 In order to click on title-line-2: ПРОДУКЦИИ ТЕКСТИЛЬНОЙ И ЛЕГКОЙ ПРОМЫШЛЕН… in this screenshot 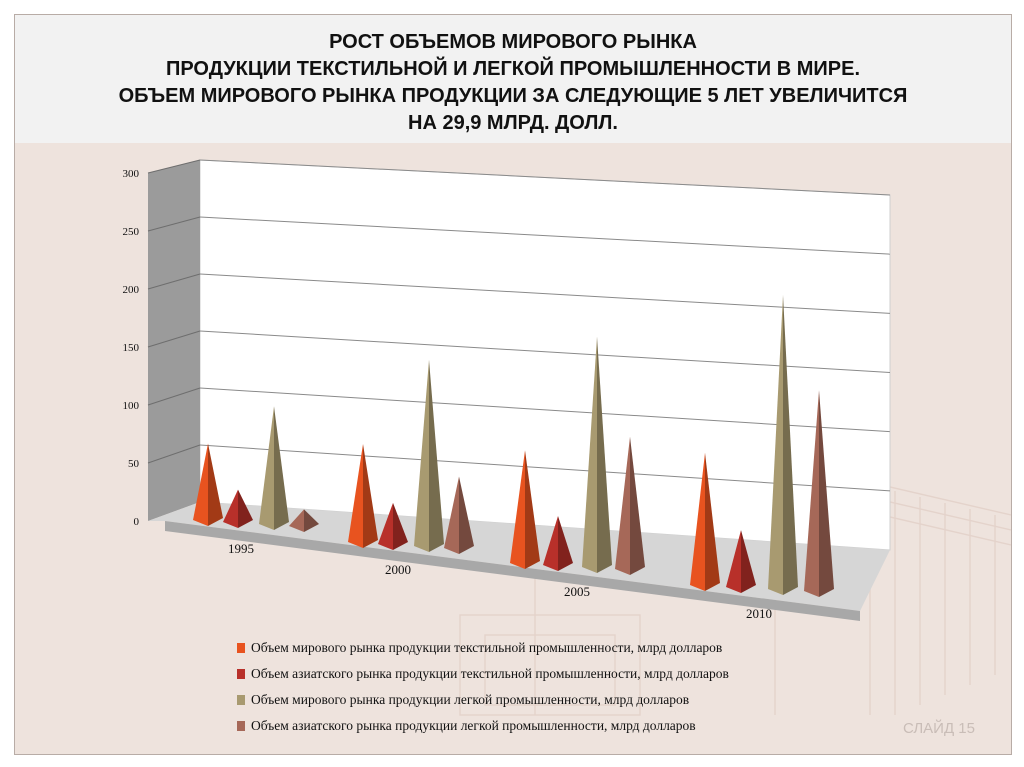, I will do `click(513, 69)`.